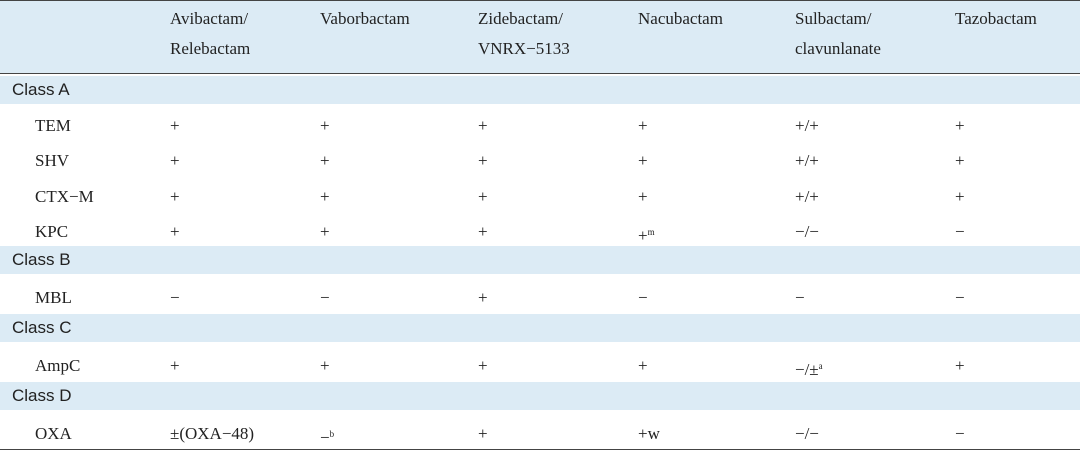  What do you see at coordinates (649, 434) in the screenshot?
I see `table-cell: +w` at bounding box center [649, 434].